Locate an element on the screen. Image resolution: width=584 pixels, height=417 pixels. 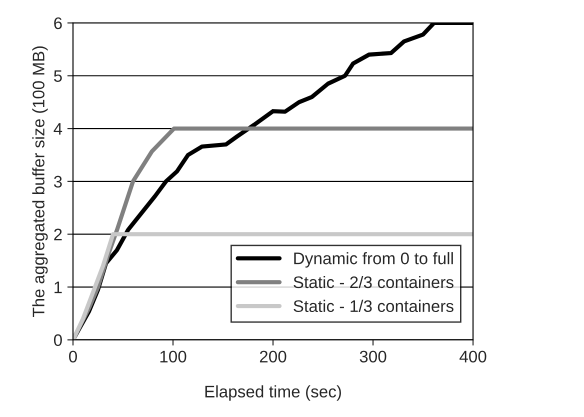
y-axis-title: The aggregated buffer size (100 MB) is located at coordinates (40, 182).